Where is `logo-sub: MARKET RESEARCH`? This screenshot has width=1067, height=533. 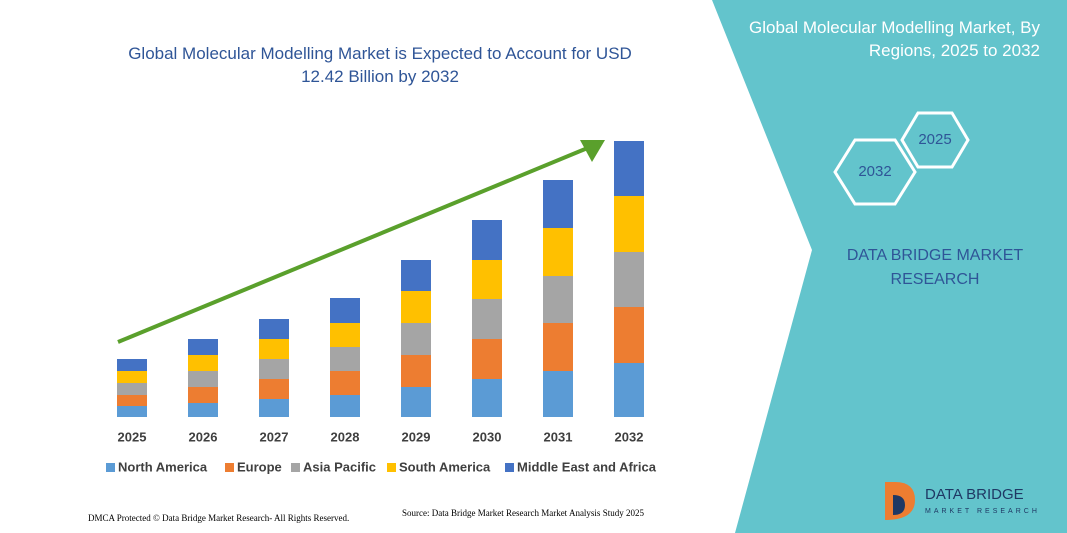 logo-sub: MARKET RESEARCH is located at coordinates (982, 511).